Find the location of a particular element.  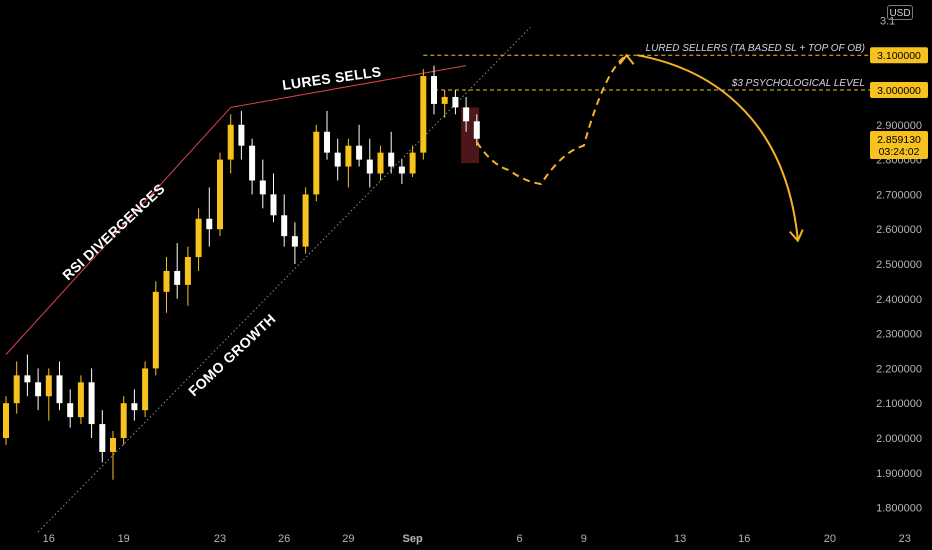

y-tick-label: 2.600000 is located at coordinates (899, 230).